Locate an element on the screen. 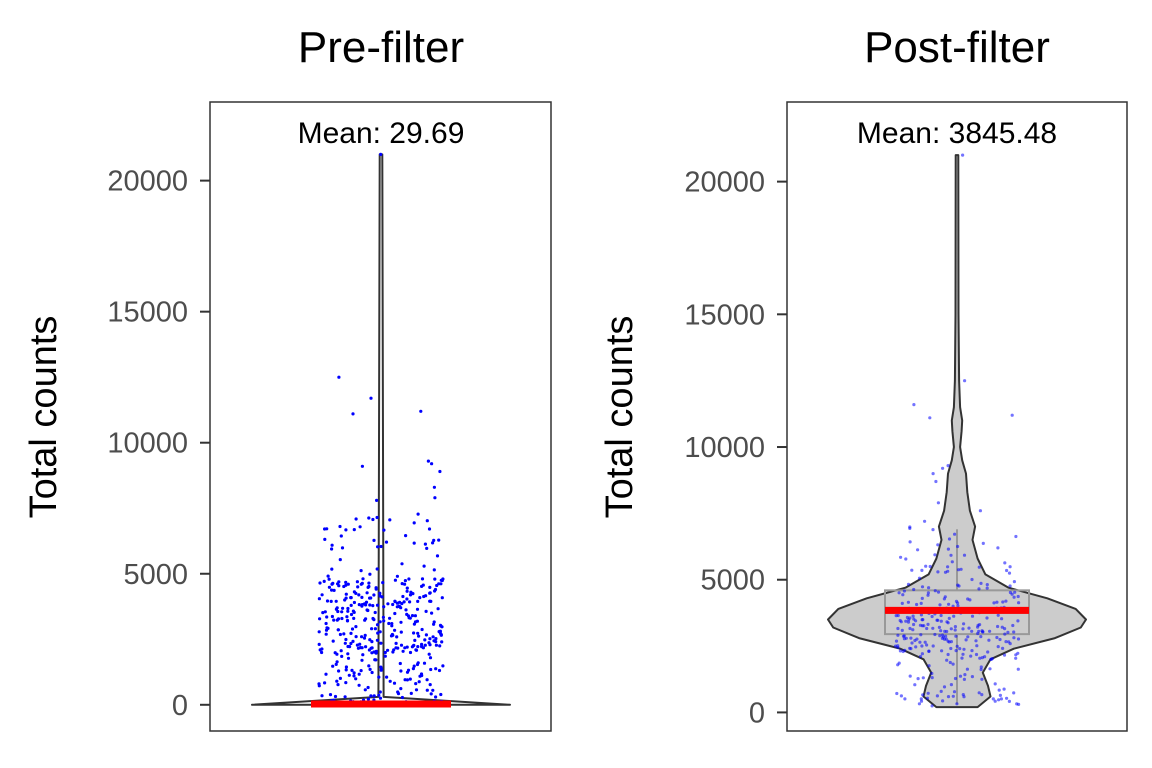 This screenshot has height=768, width=1152. y-axis-ticks: 0 5000 10000 15000 20000 is located at coordinates (158, 444).